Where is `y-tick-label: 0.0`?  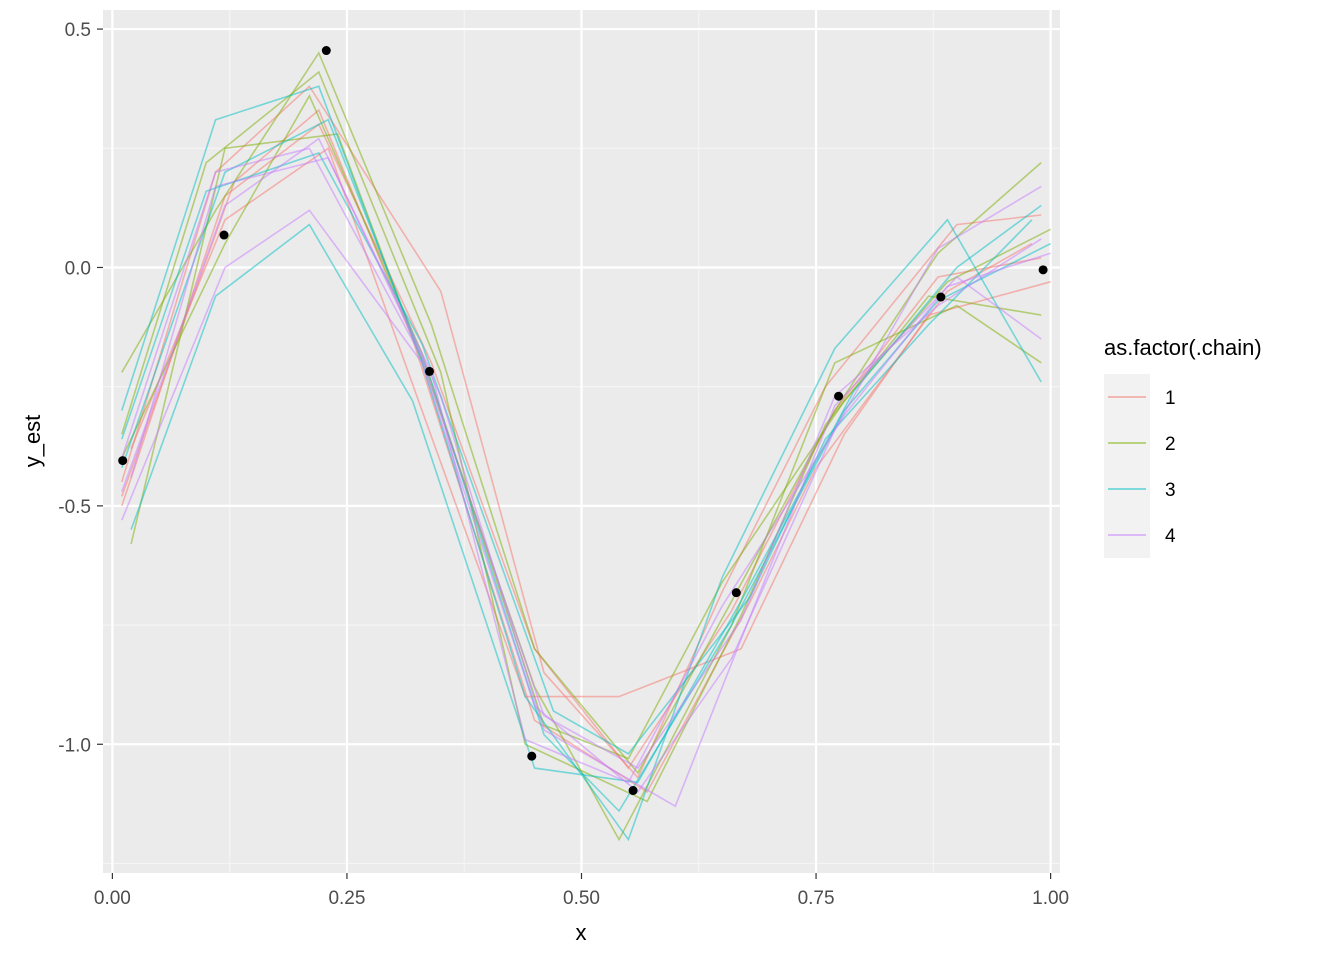
y-tick-label: 0.0 is located at coordinates (78, 268).